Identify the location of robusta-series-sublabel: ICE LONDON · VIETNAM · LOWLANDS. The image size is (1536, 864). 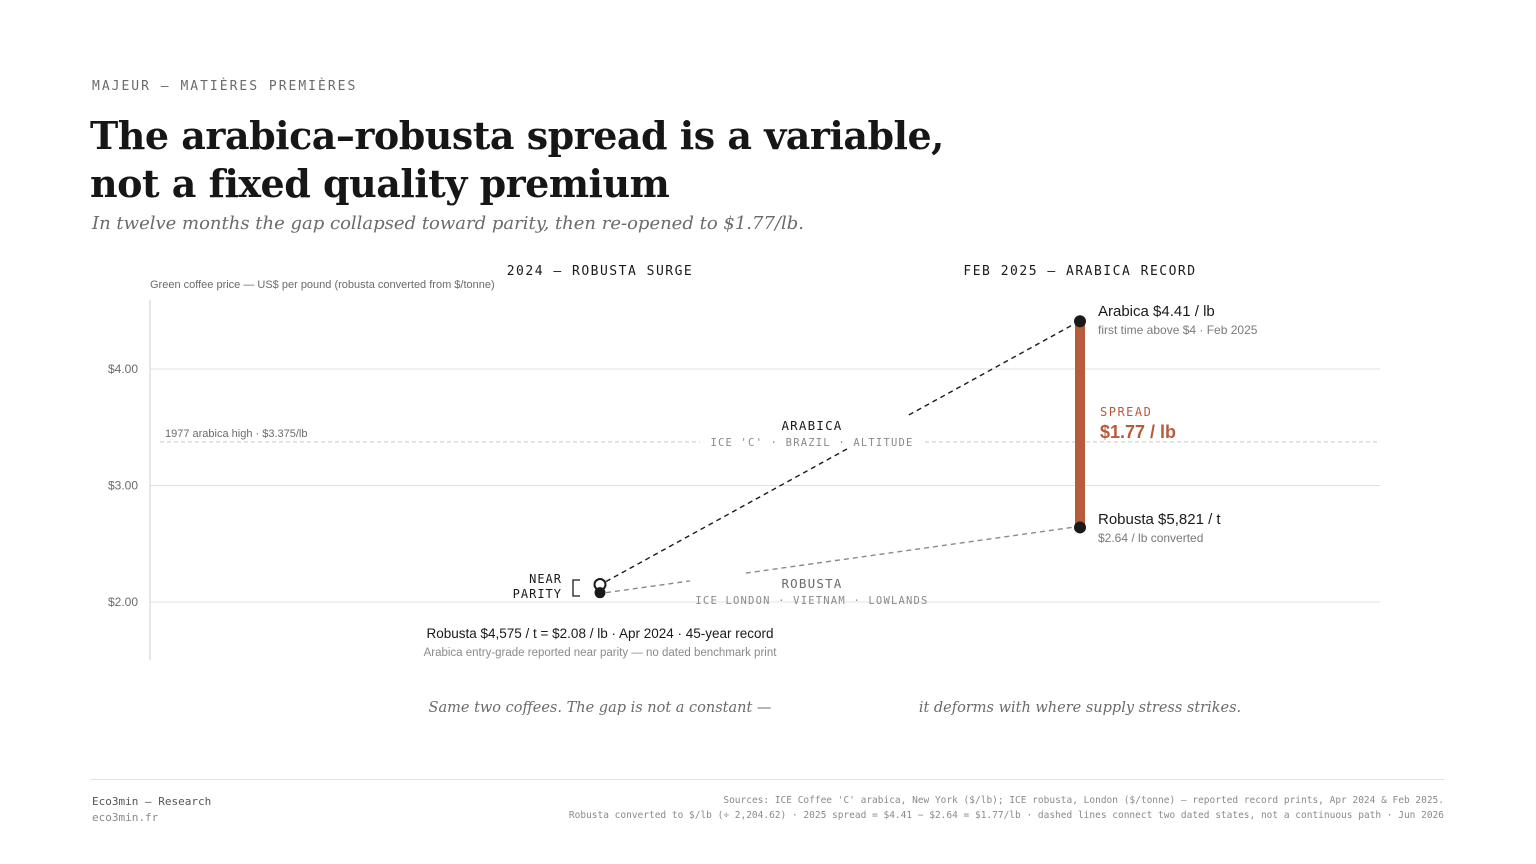
(811, 601).